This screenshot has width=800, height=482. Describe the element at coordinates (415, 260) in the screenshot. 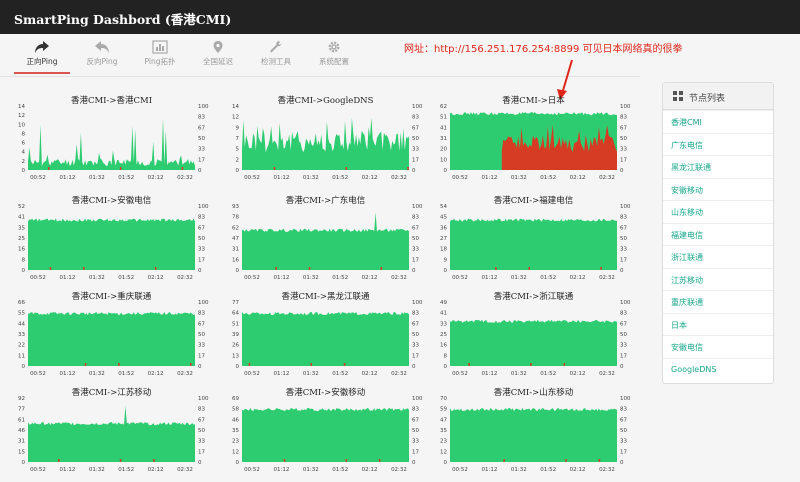

I see `y-tick-right: 17` at that location.